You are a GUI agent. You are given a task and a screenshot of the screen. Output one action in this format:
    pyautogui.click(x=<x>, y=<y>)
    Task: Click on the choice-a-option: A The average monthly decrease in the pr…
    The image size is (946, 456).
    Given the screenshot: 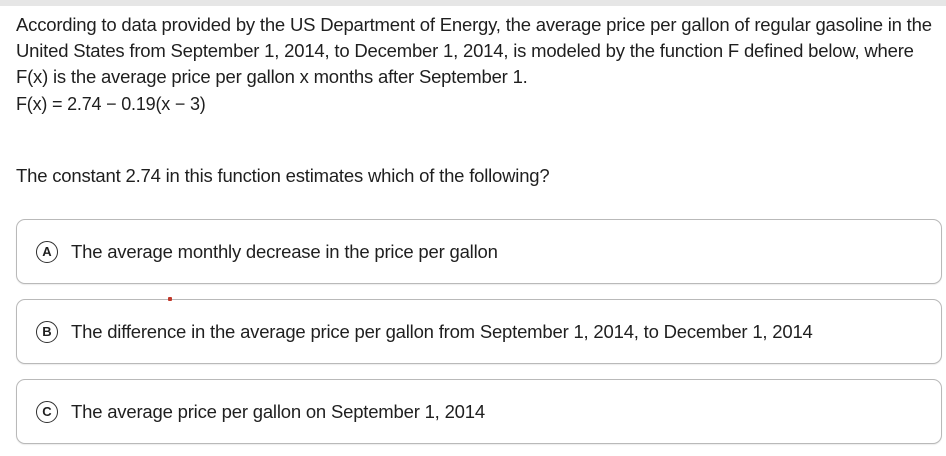 What is the action you would take?
    pyautogui.click(x=479, y=251)
    